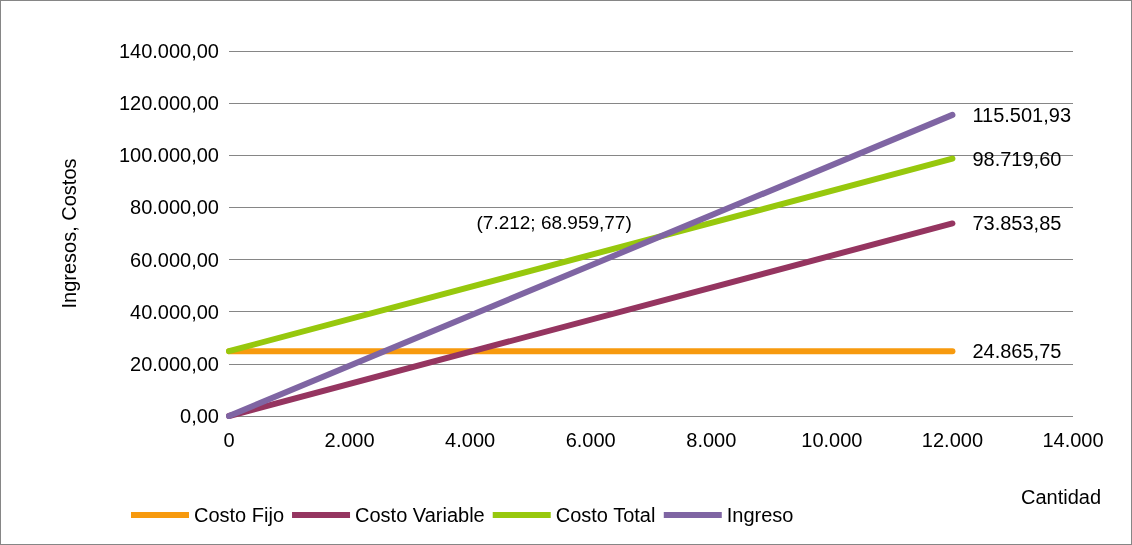  Describe the element at coordinates (168, 155) in the screenshot. I see `y-tick-label: 100.000,00` at that location.